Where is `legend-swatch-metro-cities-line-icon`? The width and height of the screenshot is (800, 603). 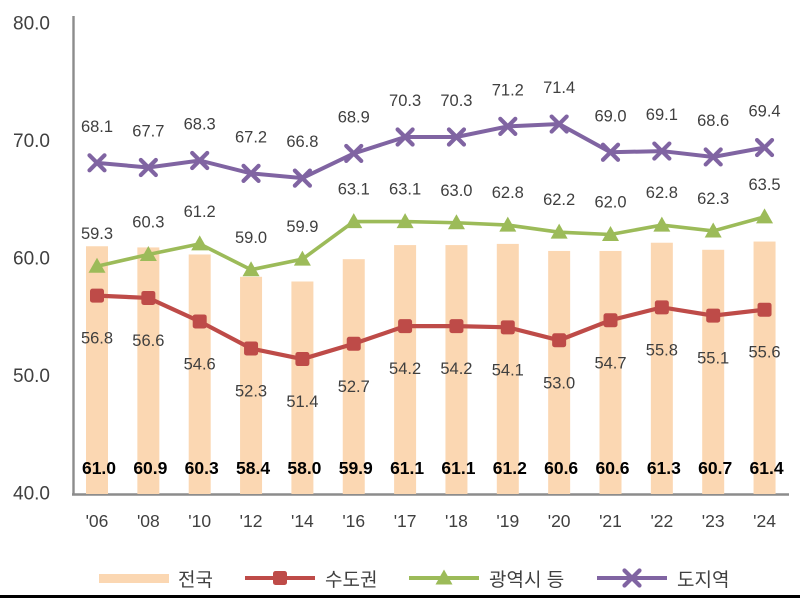
legend-swatch-metro-cities-line-icon is located at coordinates (444, 577).